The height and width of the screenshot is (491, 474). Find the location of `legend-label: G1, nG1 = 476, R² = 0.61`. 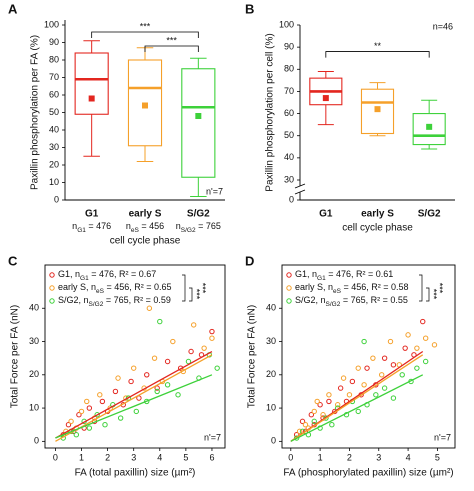

legend-label: G1, nG1 = 476, R² = 0.61 is located at coordinates (344, 275).